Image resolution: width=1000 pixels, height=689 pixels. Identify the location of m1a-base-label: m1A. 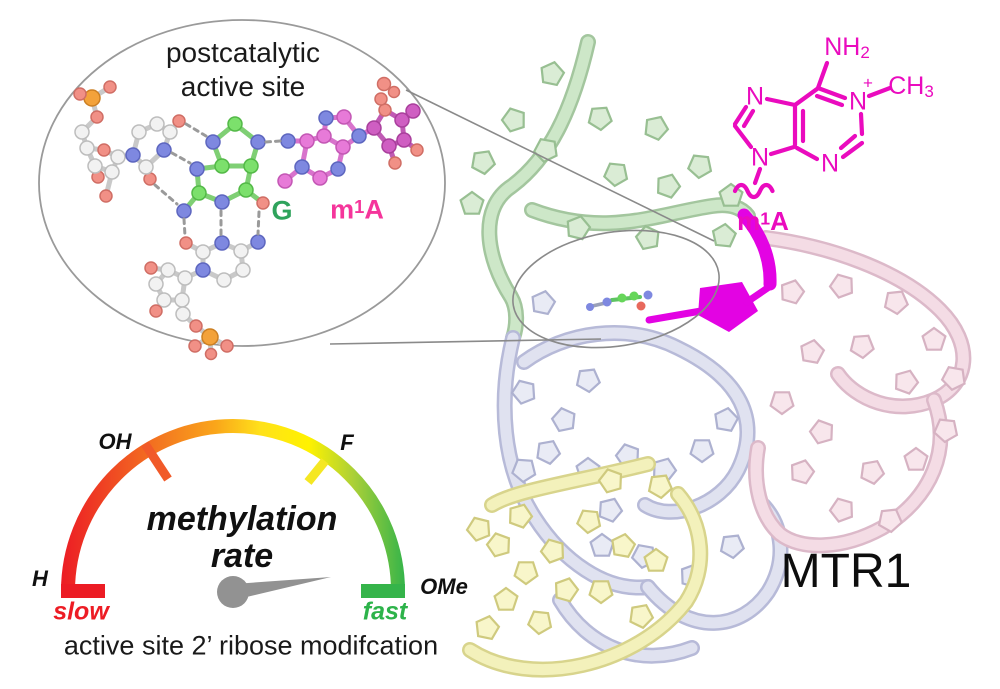
(357, 209).